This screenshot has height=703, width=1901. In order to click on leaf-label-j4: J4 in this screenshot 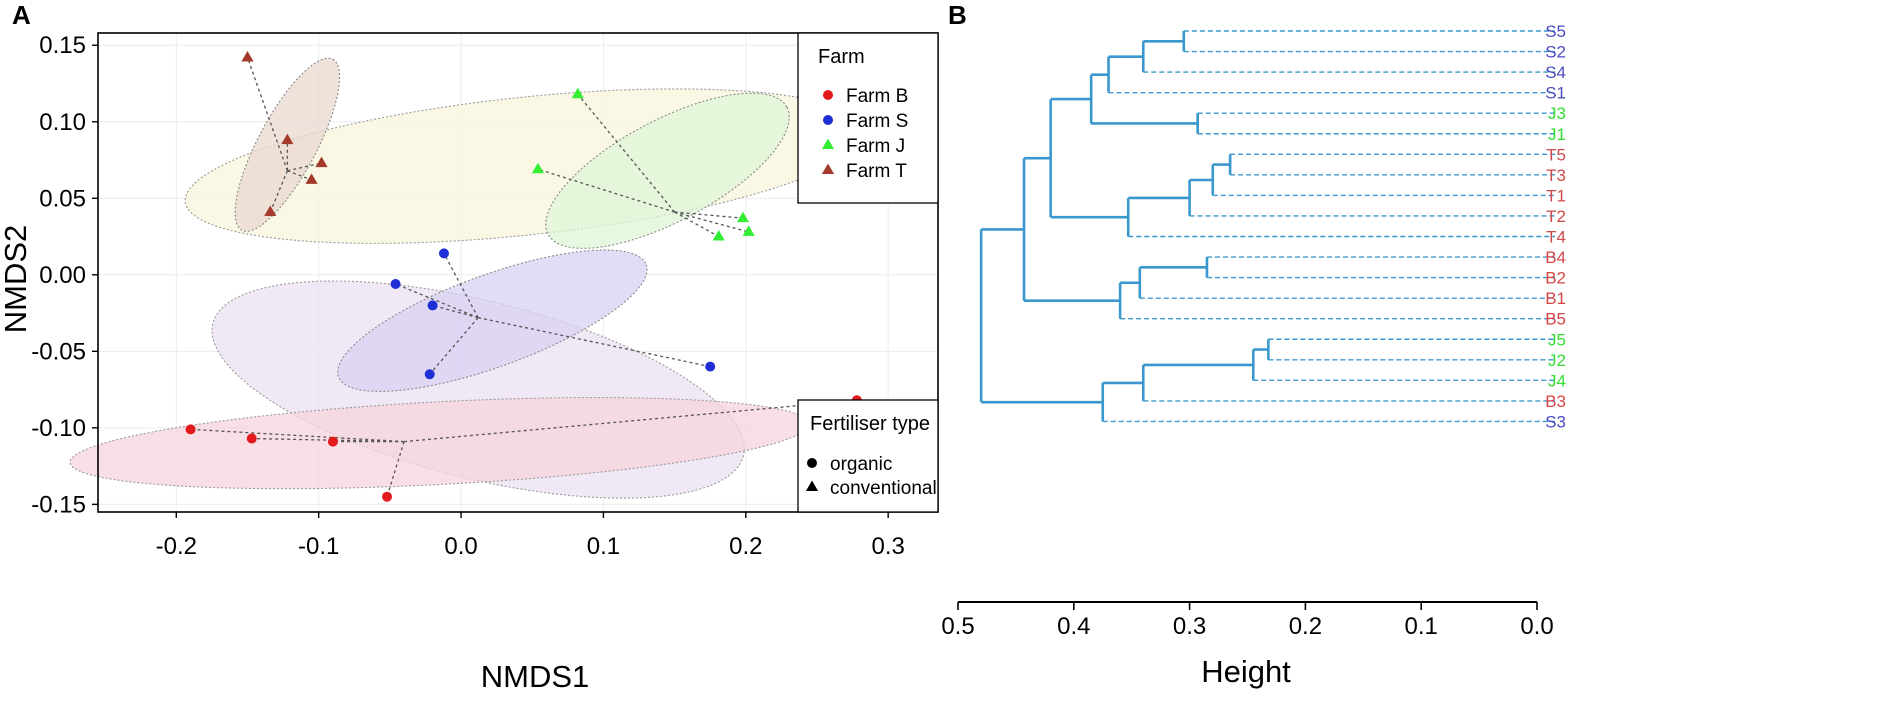, I will do `click(1557, 380)`.